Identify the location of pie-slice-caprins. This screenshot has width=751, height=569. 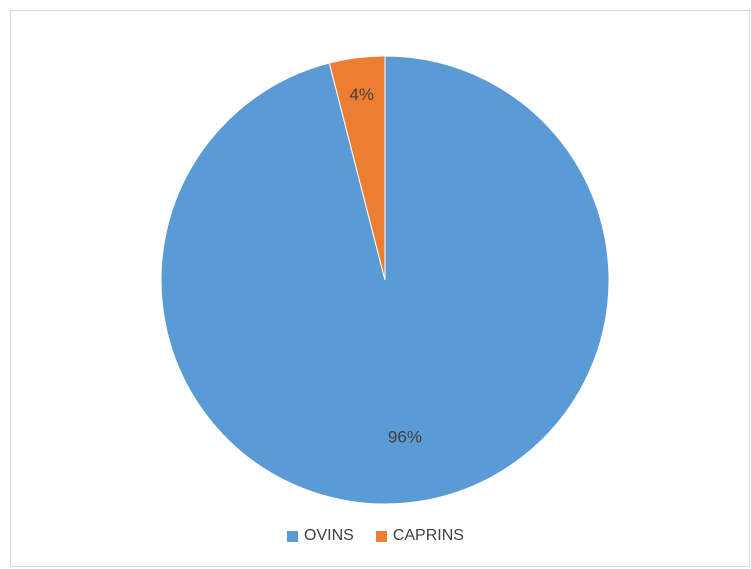
(357, 168).